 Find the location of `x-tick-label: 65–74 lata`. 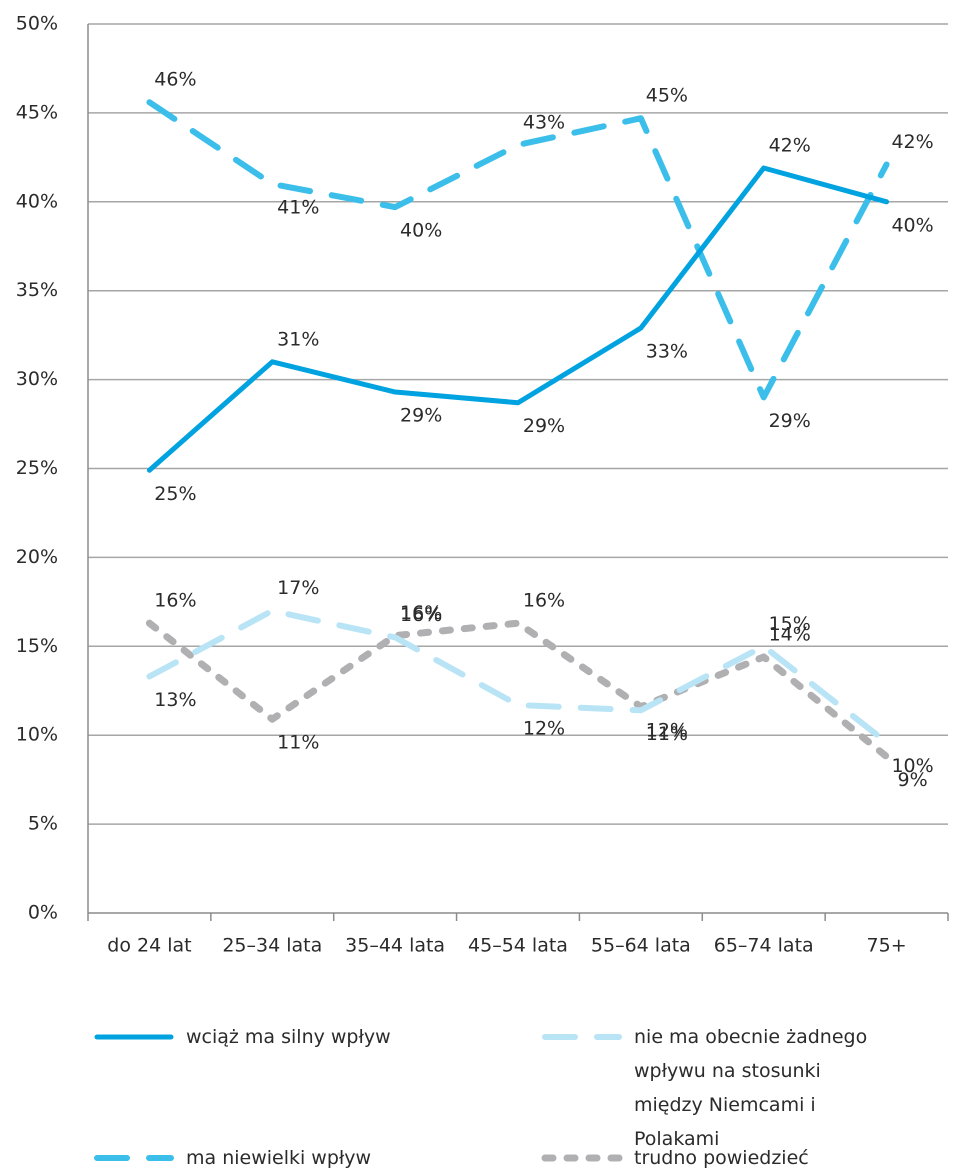

x-tick-label: 65–74 lata is located at coordinates (764, 946).